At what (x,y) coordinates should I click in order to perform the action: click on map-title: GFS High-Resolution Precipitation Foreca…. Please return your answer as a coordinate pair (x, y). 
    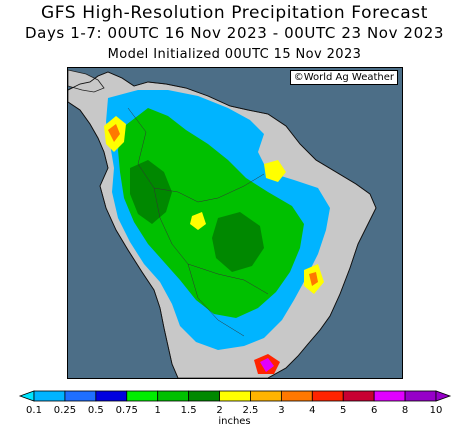
    Looking at the image, I should click on (234, 13).